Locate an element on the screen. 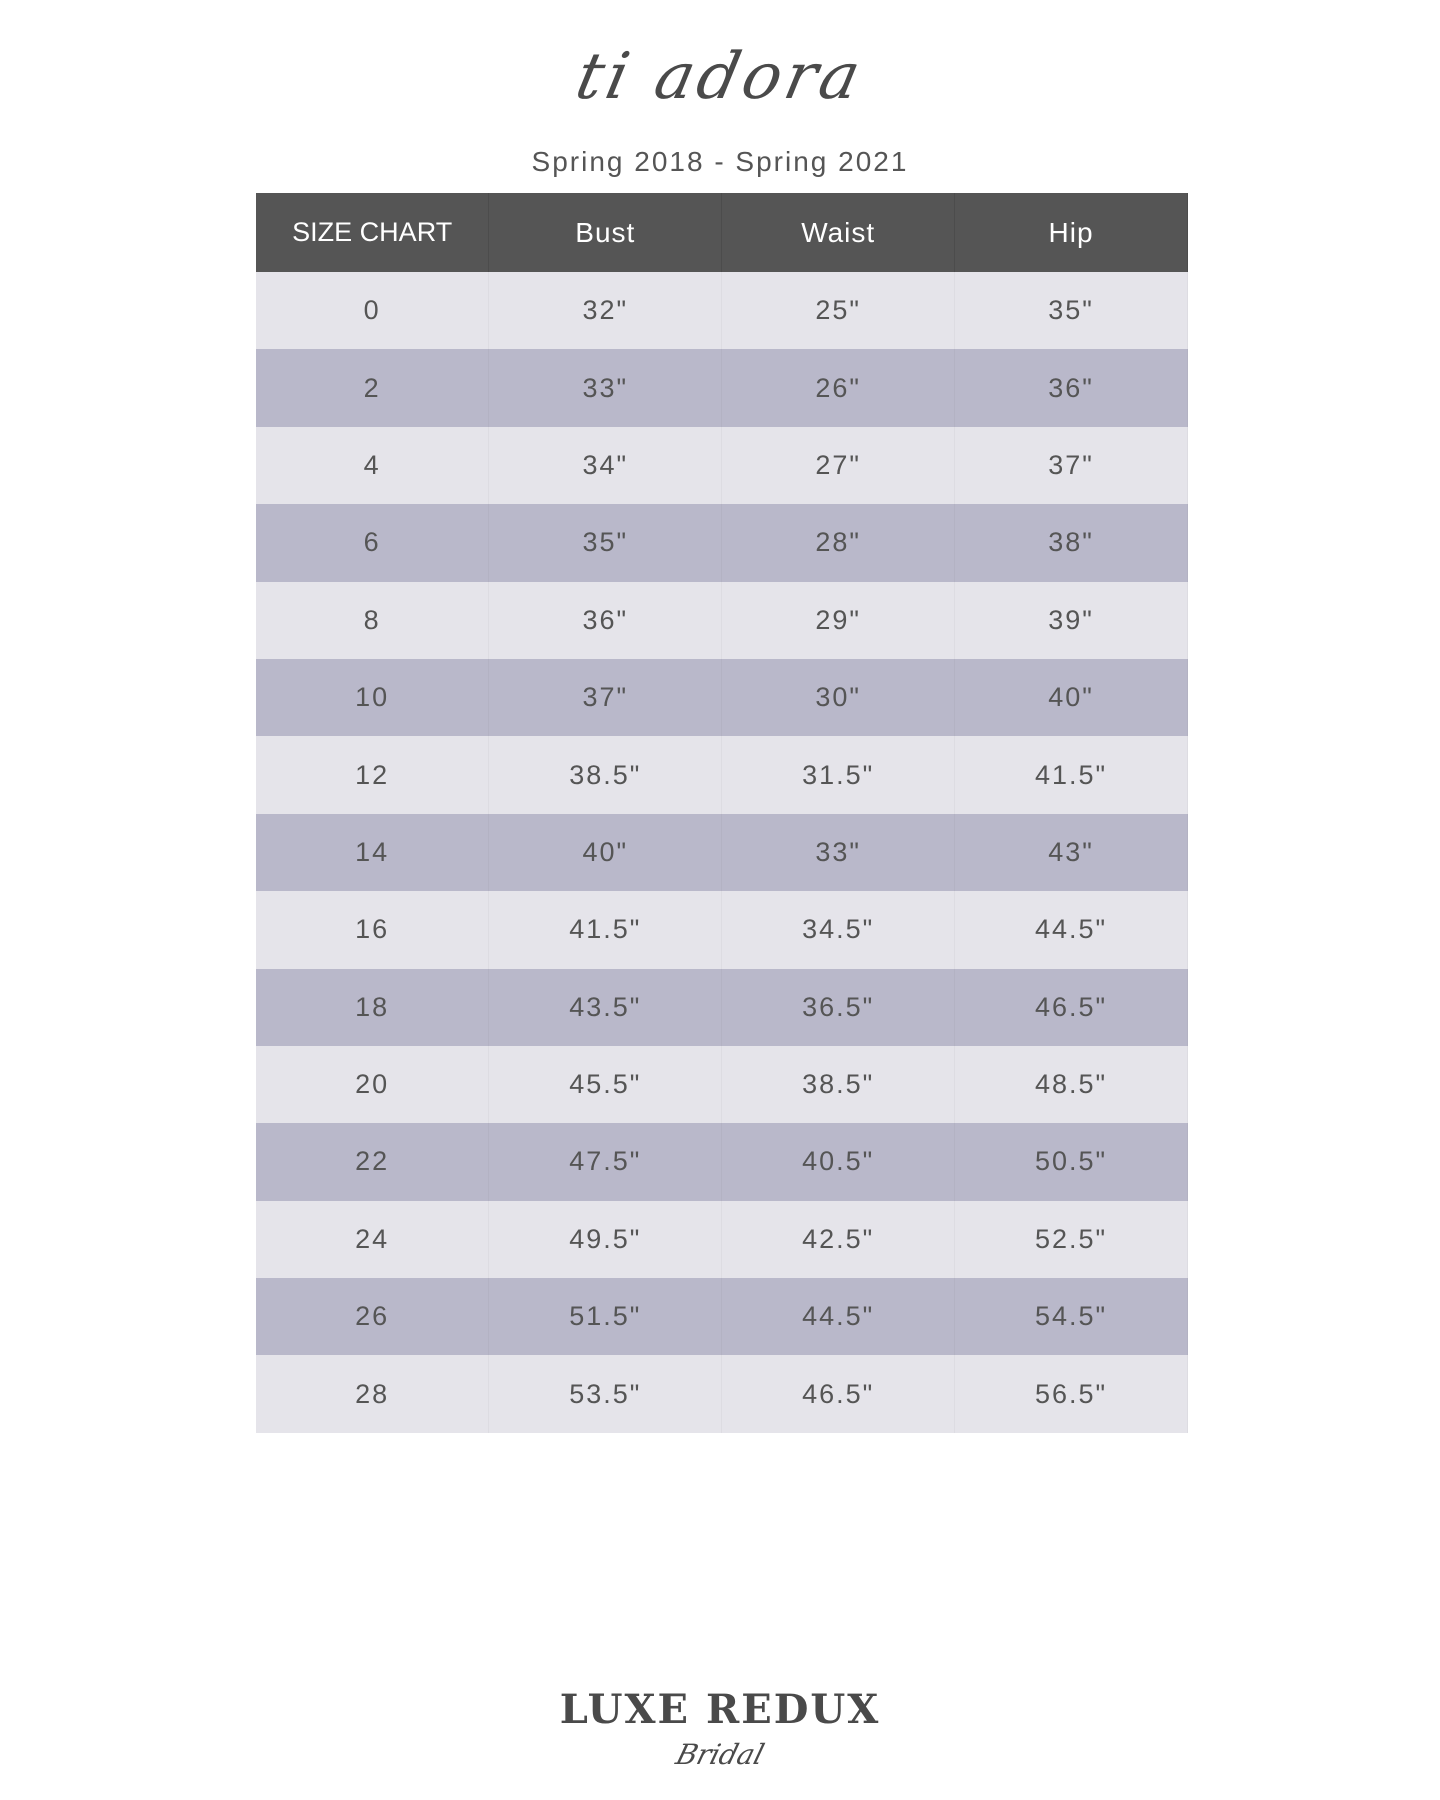 This screenshot has width=1440, height=1800. cell-bust: 34" is located at coordinates (605, 465).